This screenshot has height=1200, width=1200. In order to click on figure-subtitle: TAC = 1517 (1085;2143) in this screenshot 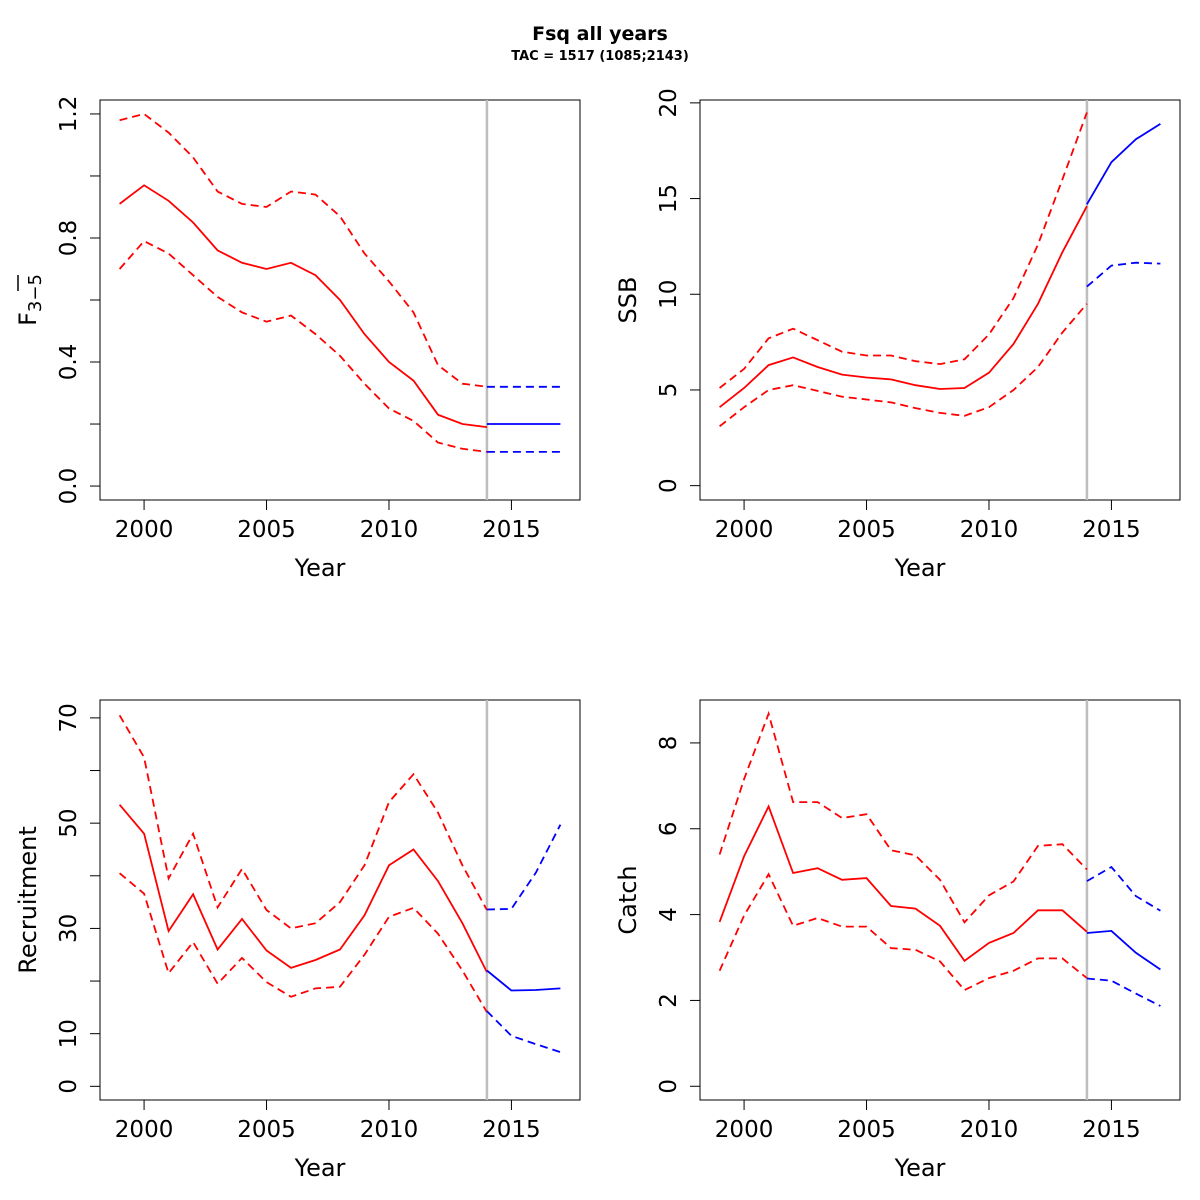, I will do `click(600, 56)`.